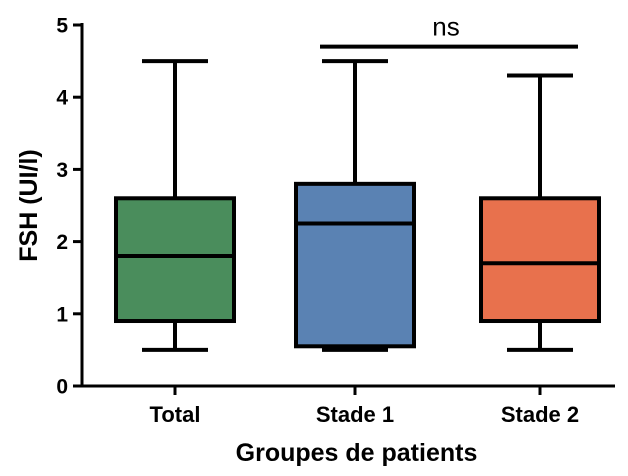  I want to click on significance-label: ns, so click(445, 27).